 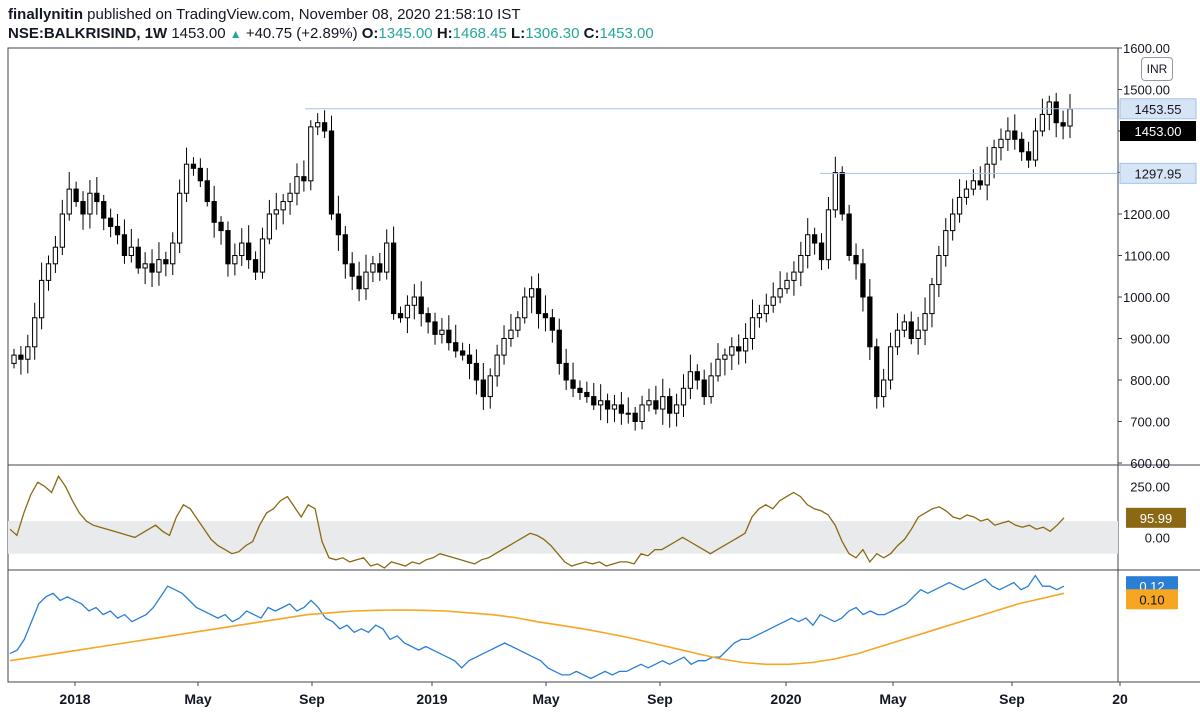 What do you see at coordinates (1146, 297) in the screenshot?
I see `y-tick-label: 1000.00` at bounding box center [1146, 297].